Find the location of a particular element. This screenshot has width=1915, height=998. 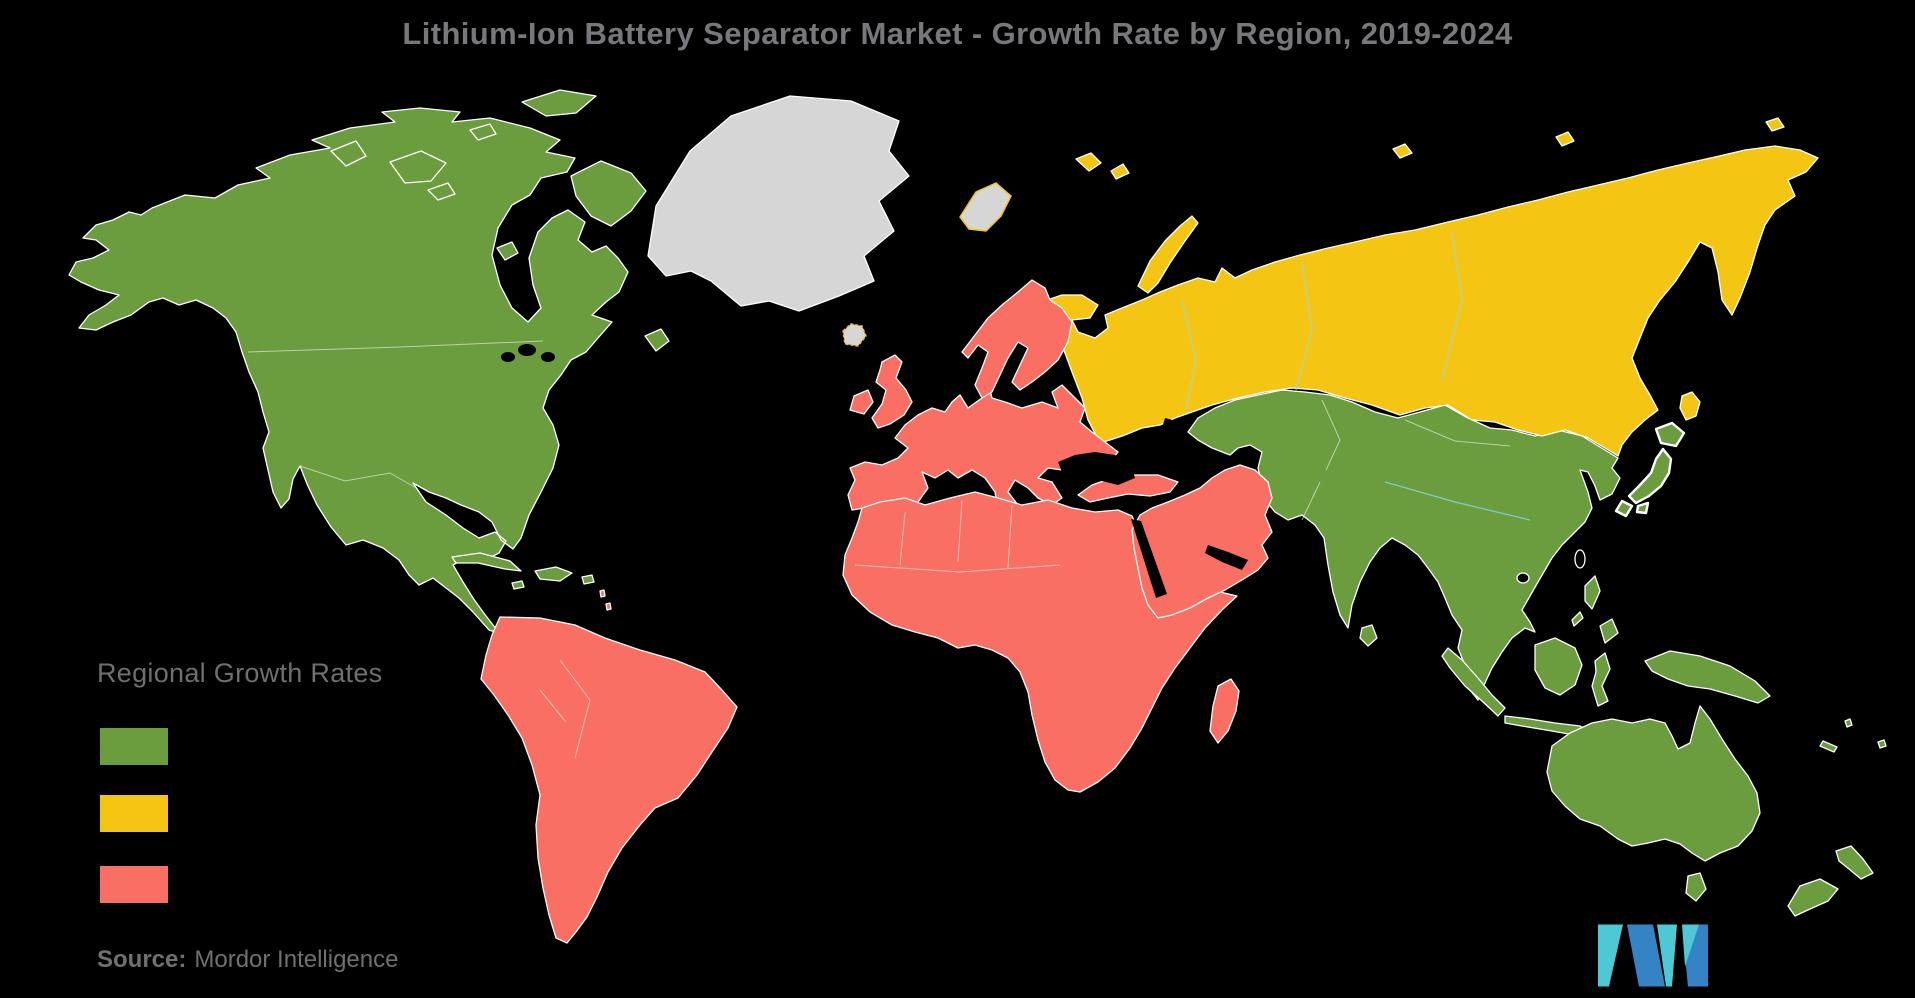

logo-shape-teal-left is located at coordinates (1610, 955).